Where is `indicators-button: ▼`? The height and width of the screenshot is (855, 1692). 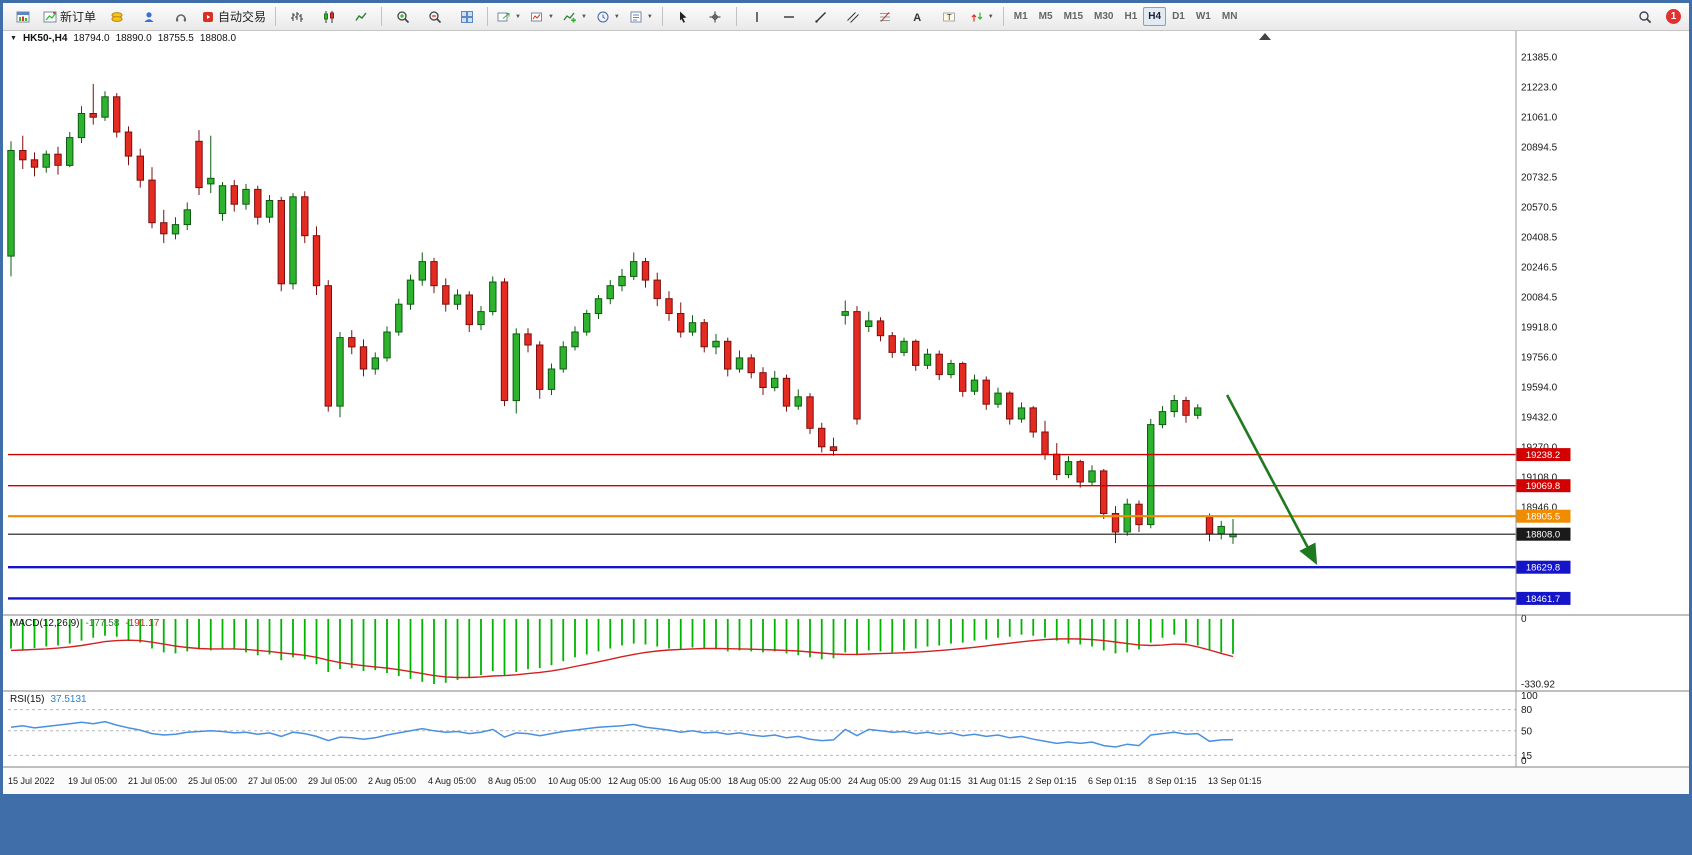 indicators-button: ▼ is located at coordinates (575, 16).